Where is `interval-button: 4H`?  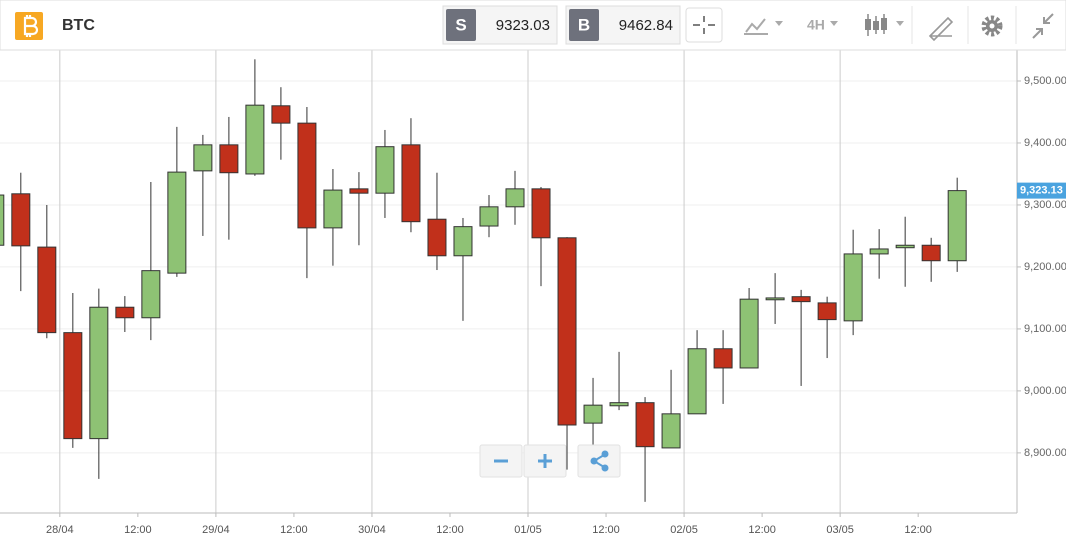 interval-button: 4H is located at coordinates (822, 25).